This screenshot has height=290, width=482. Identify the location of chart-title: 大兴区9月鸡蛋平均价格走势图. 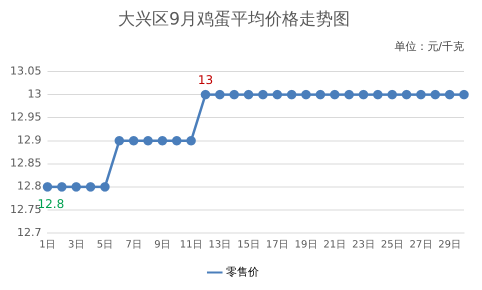
(234, 20).